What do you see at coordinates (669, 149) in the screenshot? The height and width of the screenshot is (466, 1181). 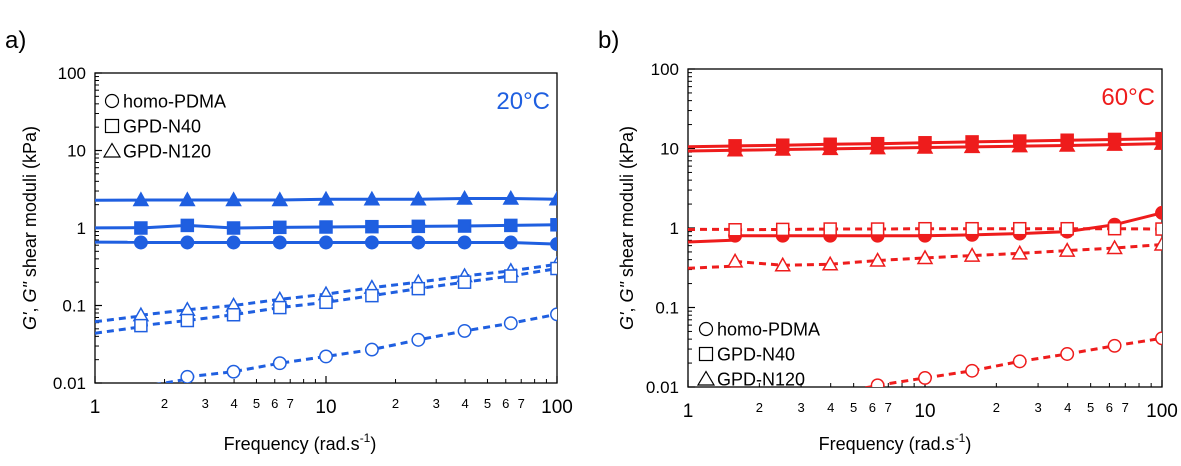 I see `y-tick-label: 10` at bounding box center [669, 149].